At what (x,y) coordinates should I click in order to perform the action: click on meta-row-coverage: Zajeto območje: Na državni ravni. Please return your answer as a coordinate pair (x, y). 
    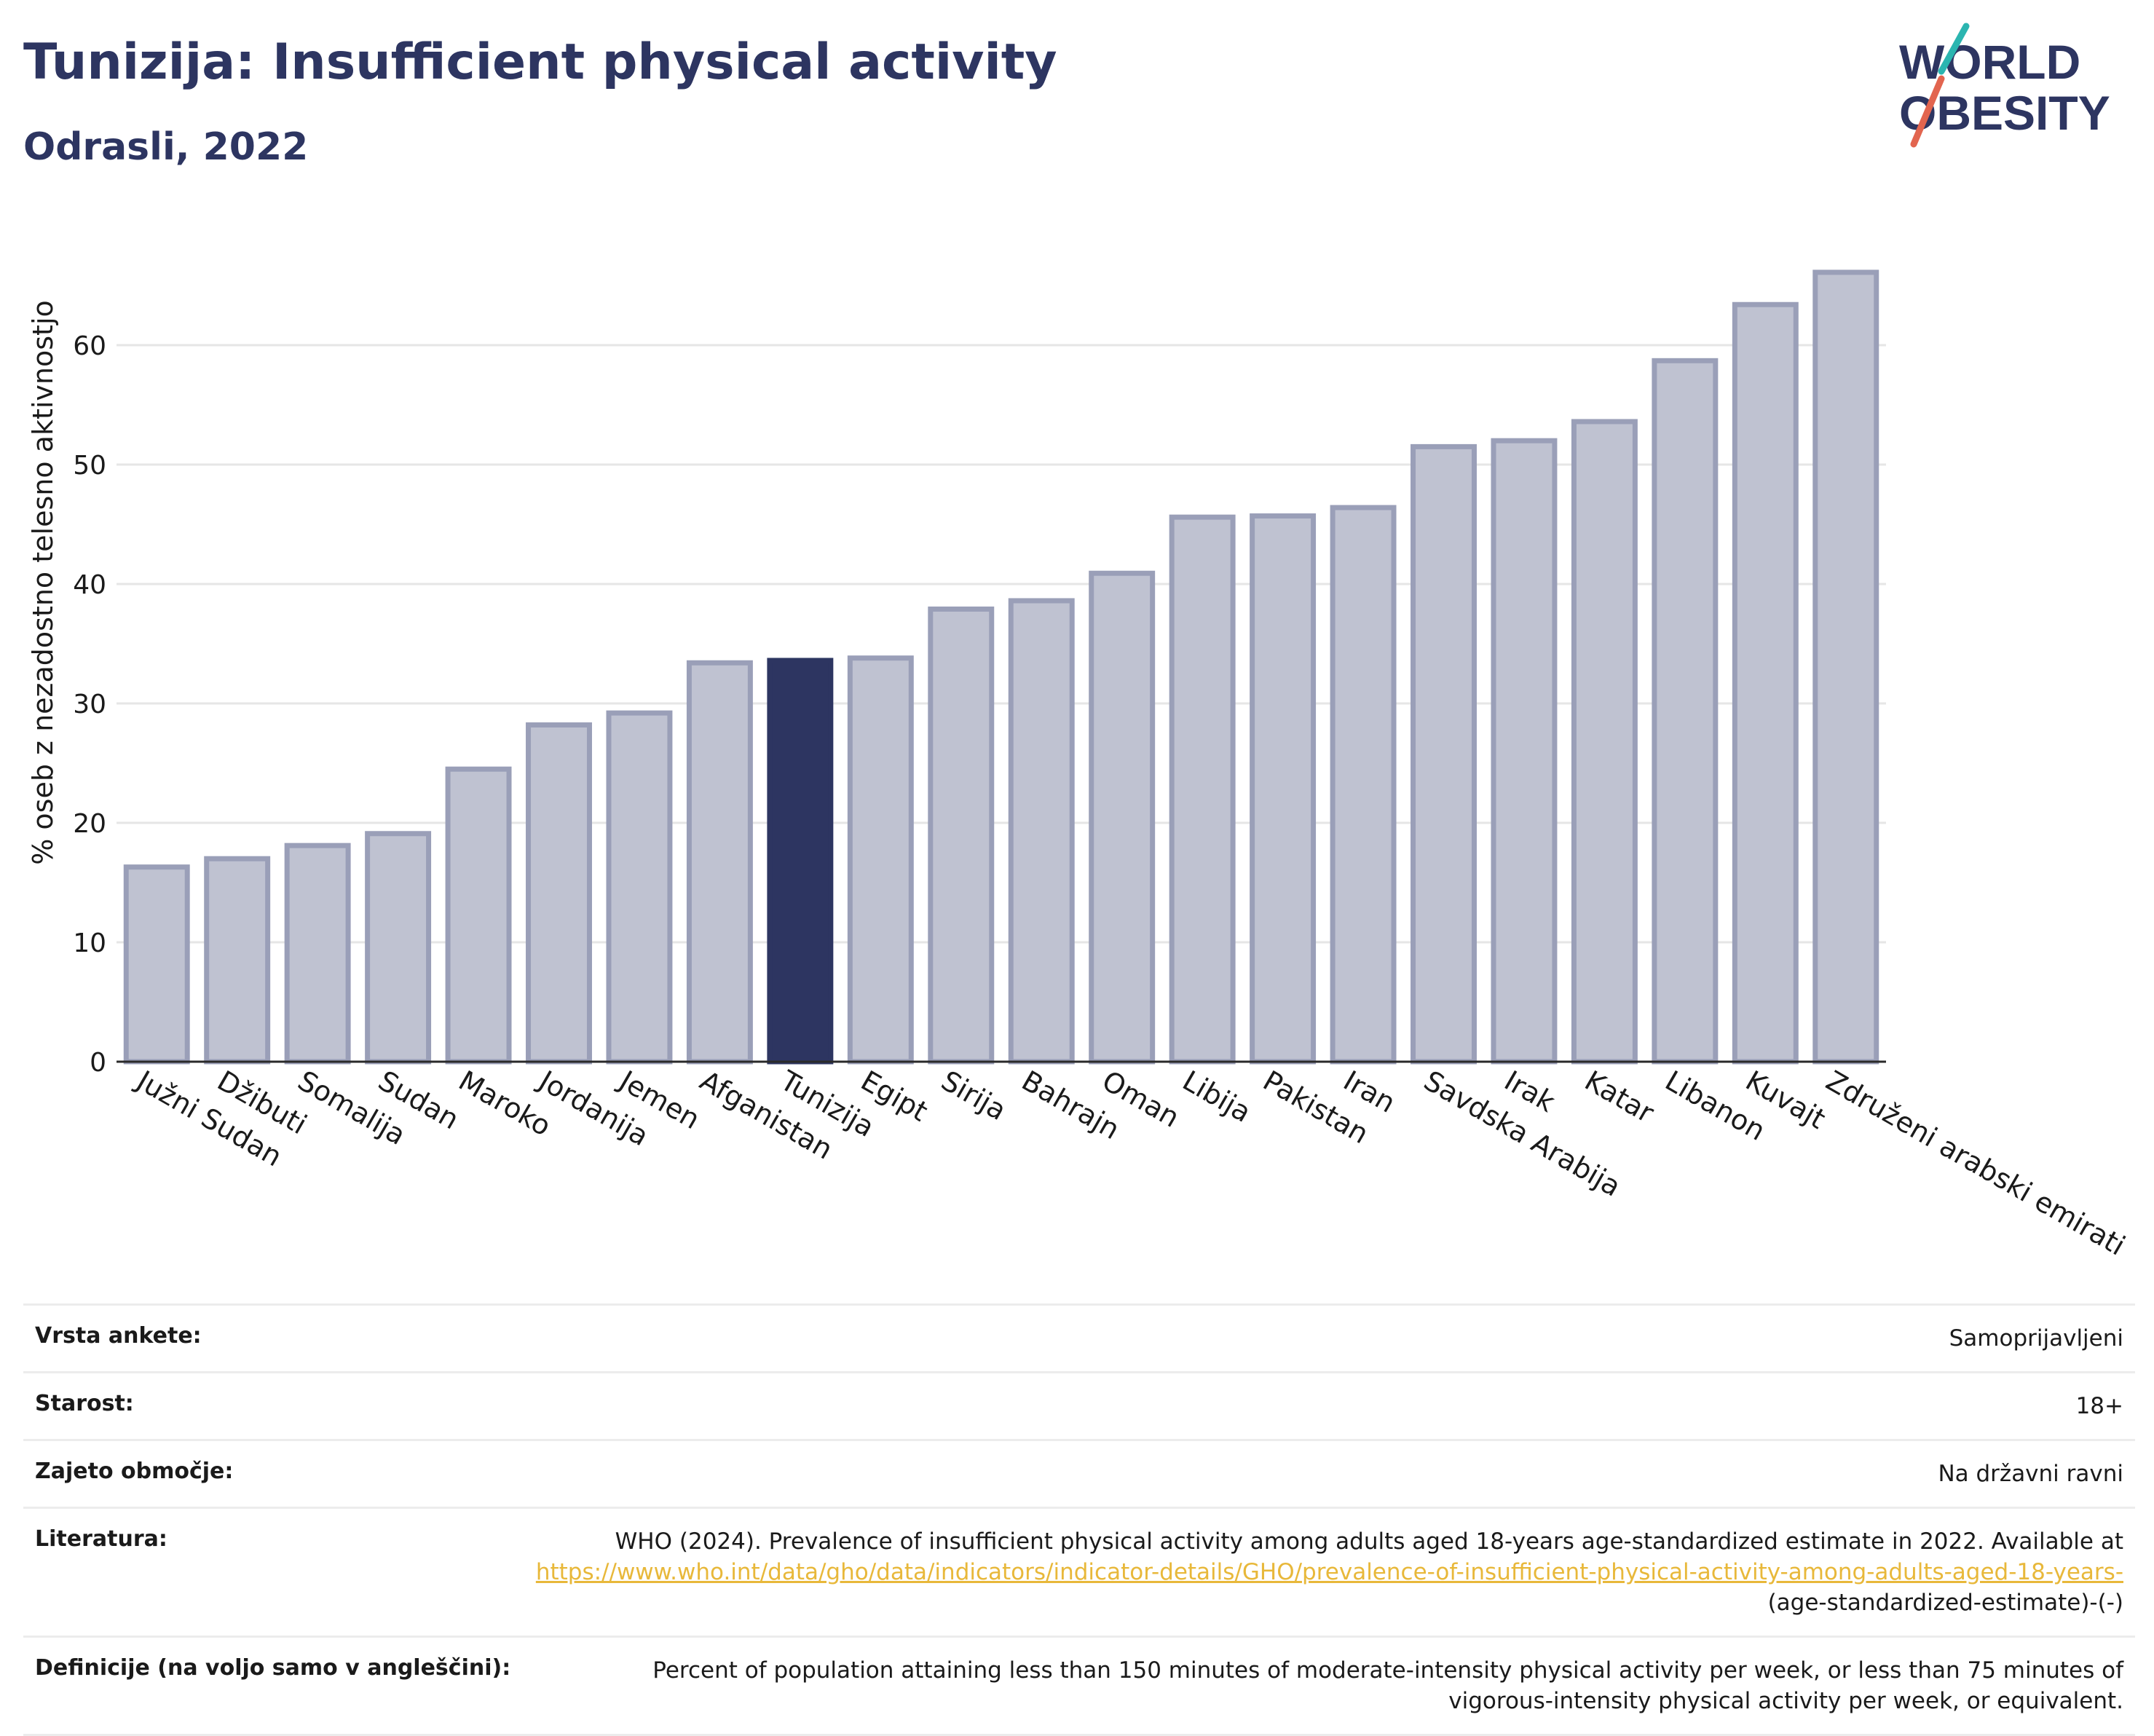
    Looking at the image, I should click on (1079, 1473).